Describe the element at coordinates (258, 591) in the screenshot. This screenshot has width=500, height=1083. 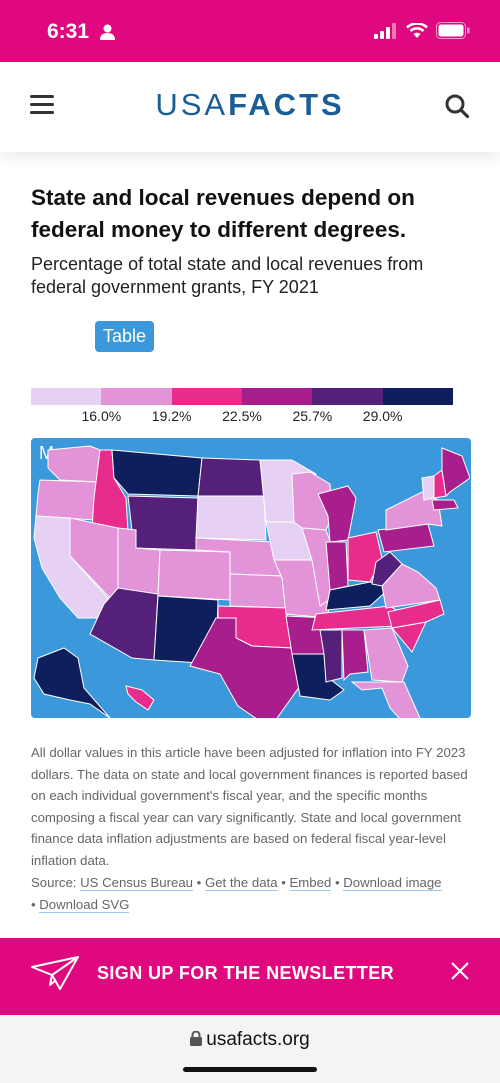
I see `state-ks` at that location.